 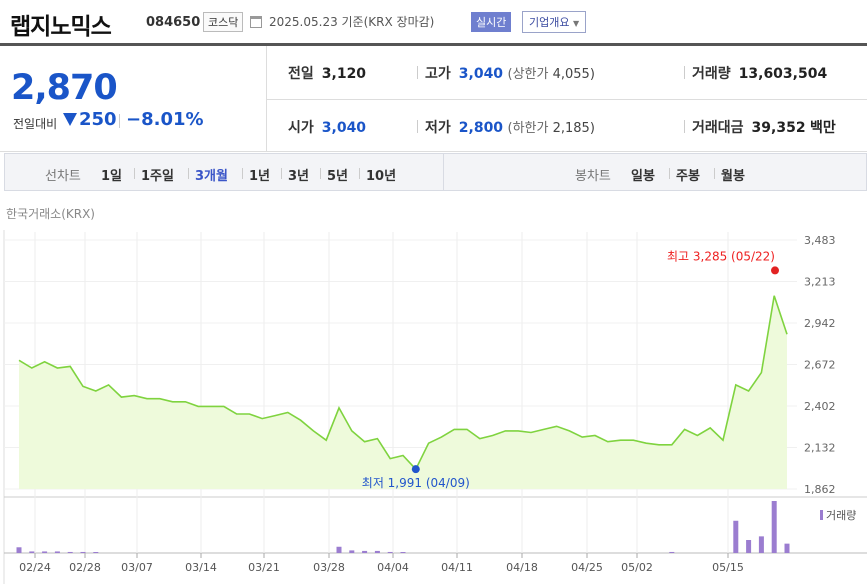 What do you see at coordinates (344, 74) in the screenshot?
I see `prev-close-value: 3,120` at bounding box center [344, 74].